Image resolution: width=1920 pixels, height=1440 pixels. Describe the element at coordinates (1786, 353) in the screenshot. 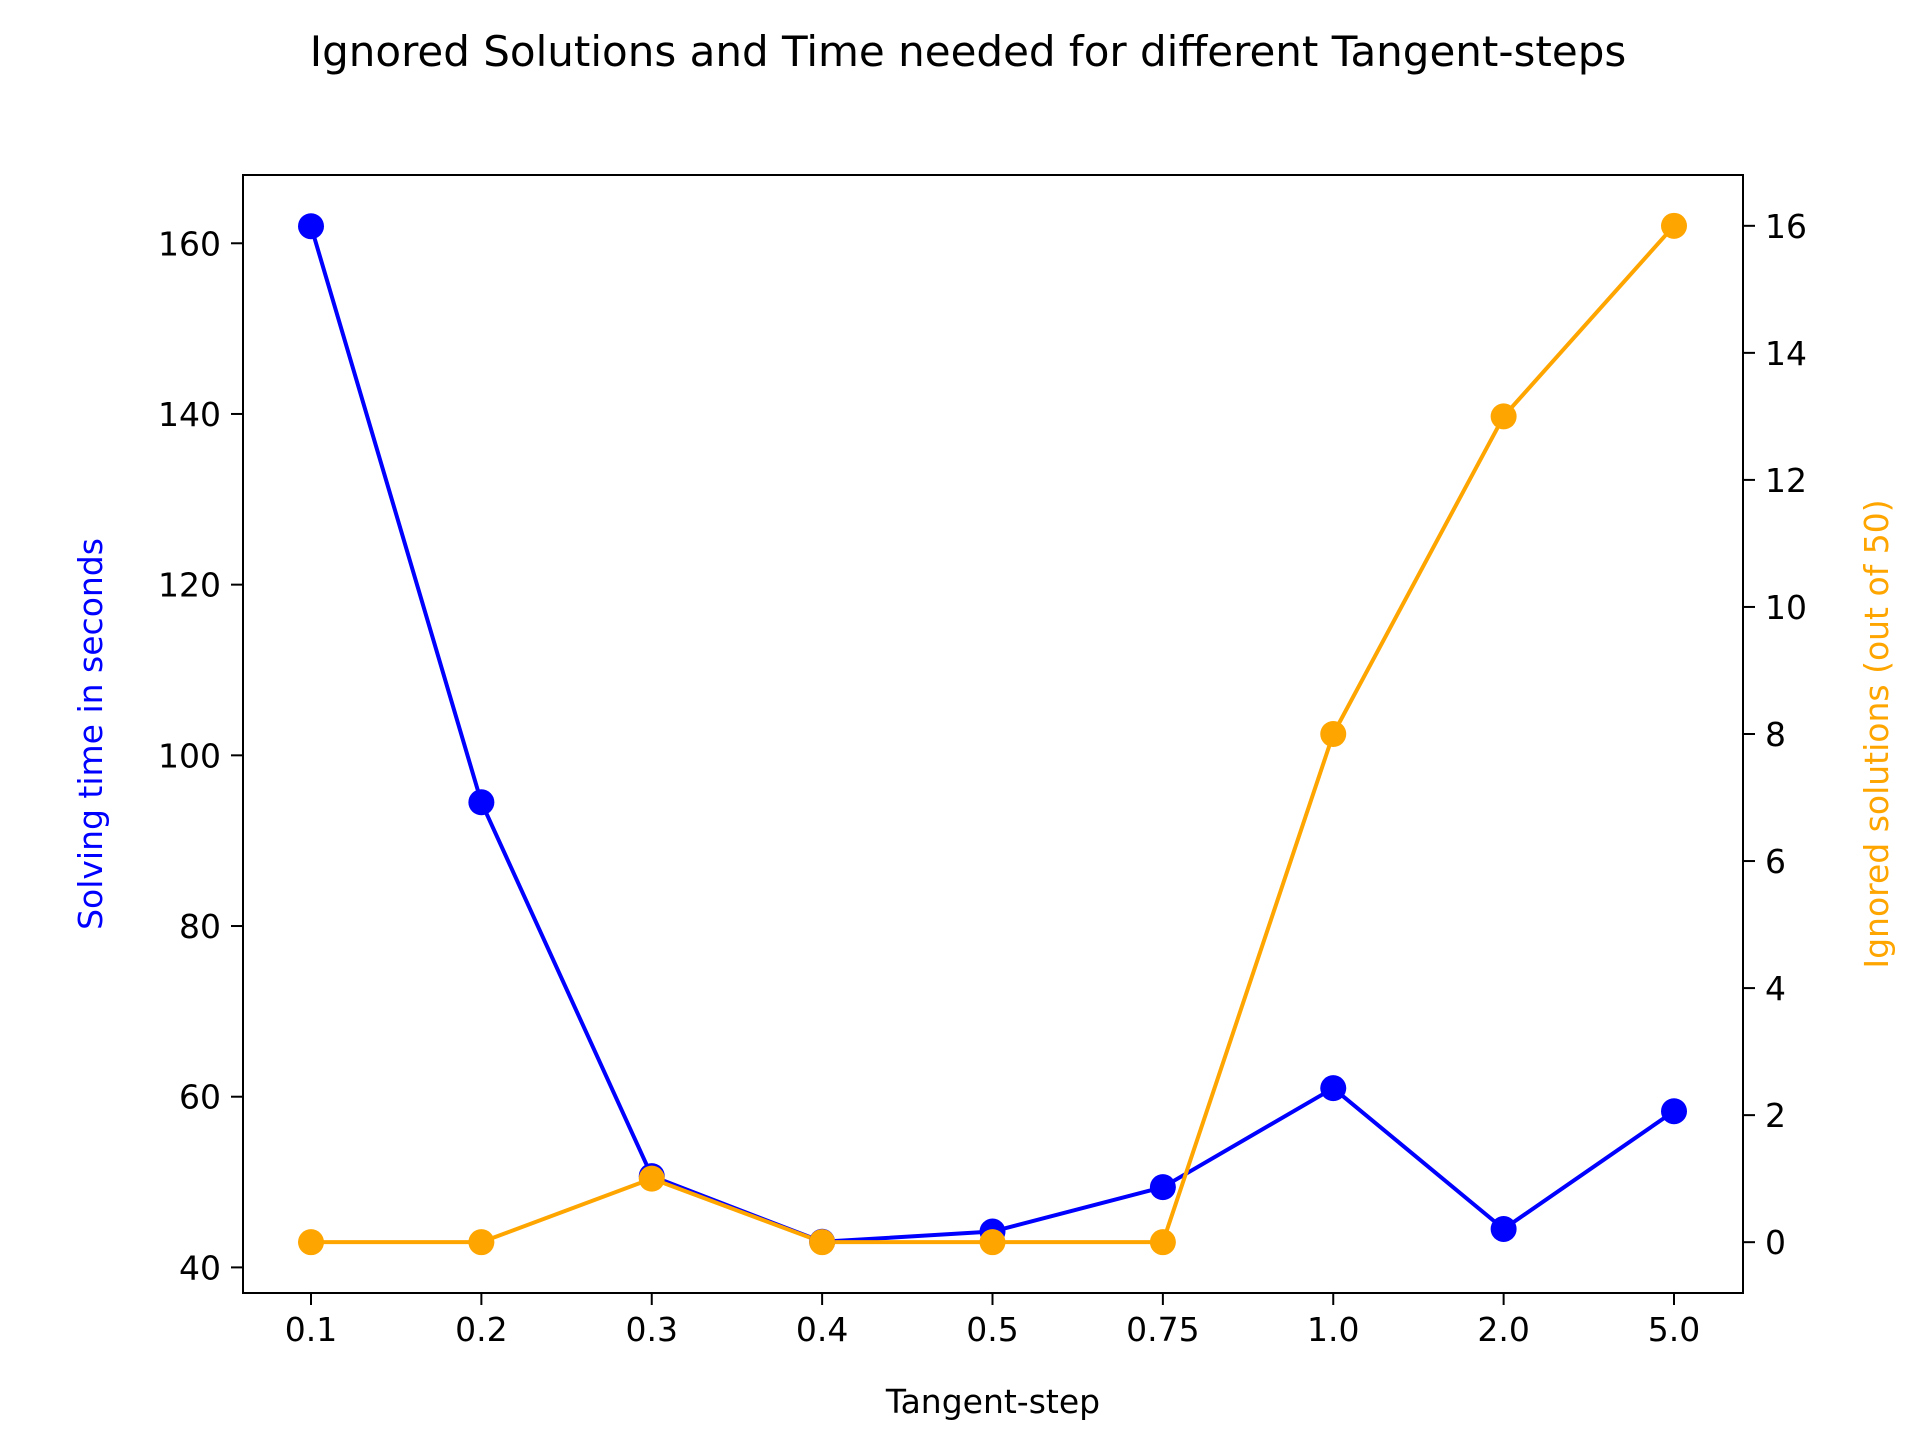

I see `y-right-tick-label: 14` at that location.